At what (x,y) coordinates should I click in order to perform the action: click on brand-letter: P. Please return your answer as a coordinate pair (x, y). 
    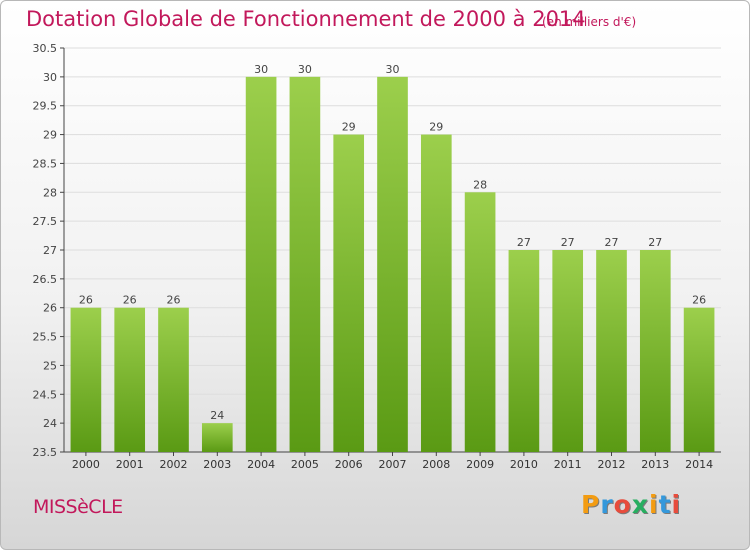
    Looking at the image, I should click on (591, 504).